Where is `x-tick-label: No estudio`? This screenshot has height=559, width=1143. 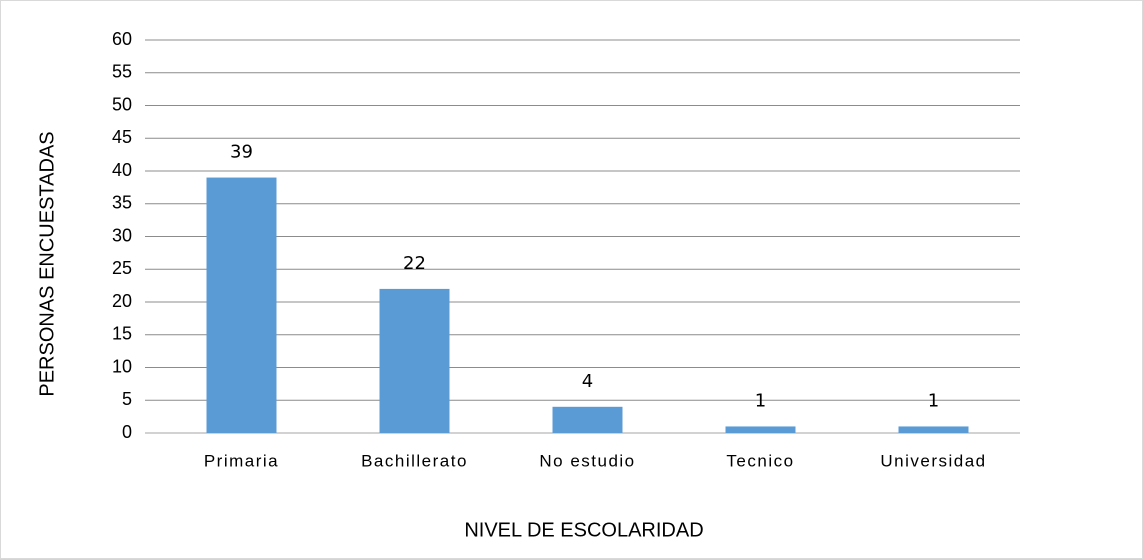 x-tick-label: No estudio is located at coordinates (587, 460).